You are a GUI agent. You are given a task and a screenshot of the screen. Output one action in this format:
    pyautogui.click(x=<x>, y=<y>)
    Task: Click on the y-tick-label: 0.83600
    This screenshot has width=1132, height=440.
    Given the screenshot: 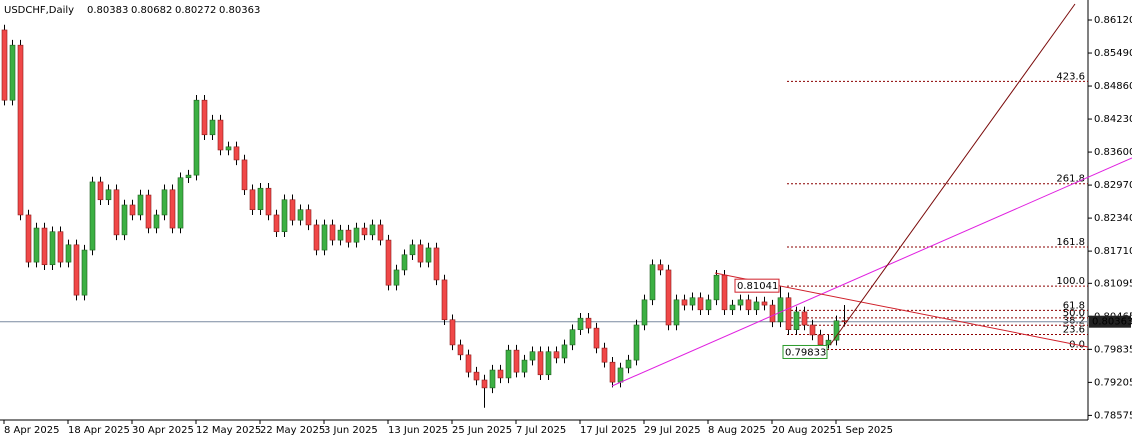 What is the action you would take?
    pyautogui.click(x=1113, y=152)
    